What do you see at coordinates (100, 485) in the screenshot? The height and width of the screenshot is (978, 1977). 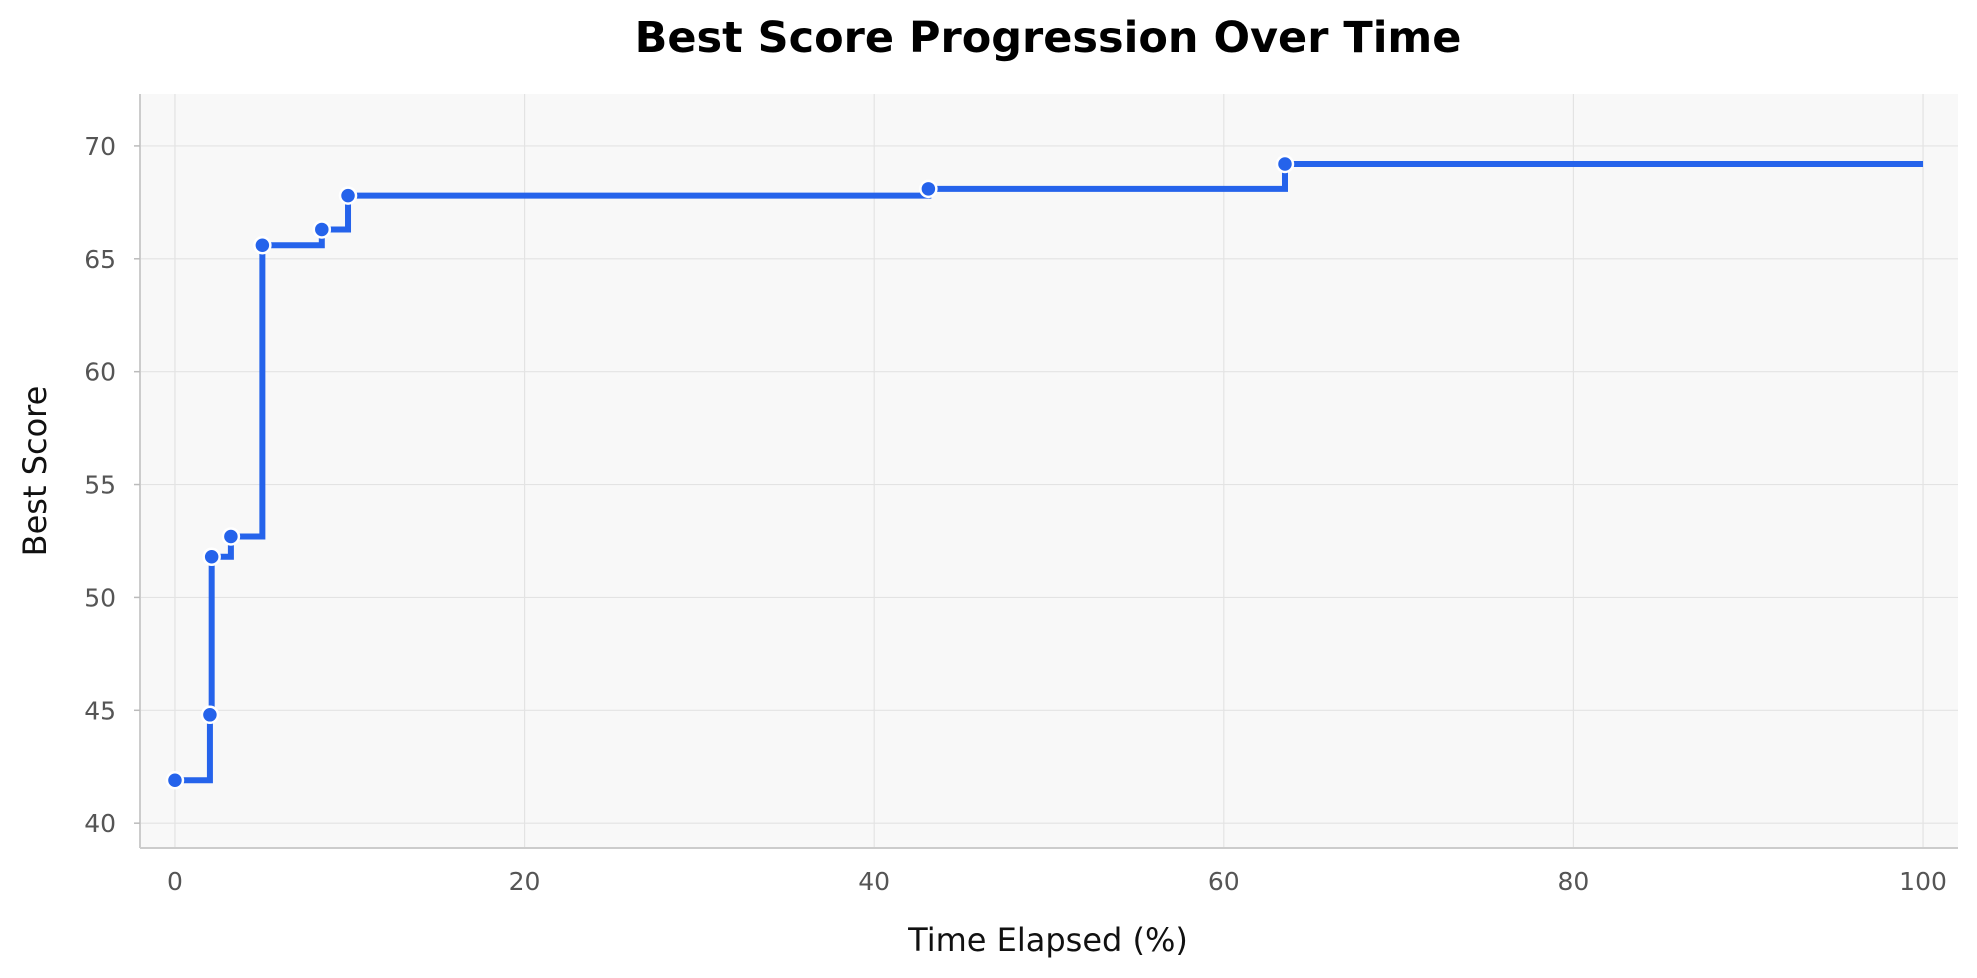 I see `y-tick-label: 55` at bounding box center [100, 485].